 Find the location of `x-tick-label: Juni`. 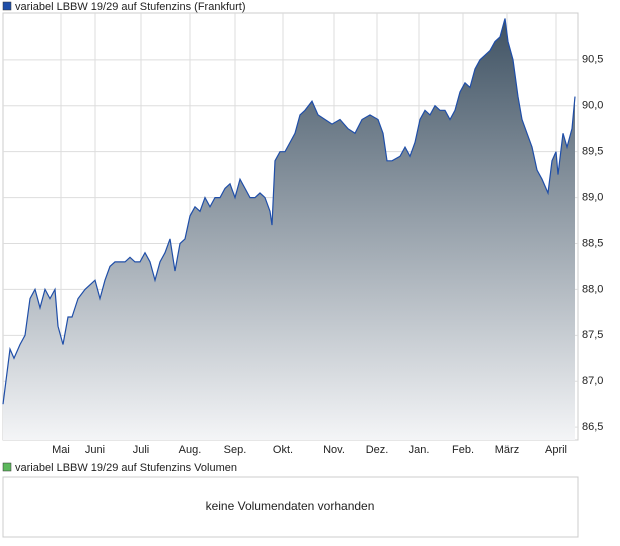

x-tick-label: Juni is located at coordinates (95, 450).